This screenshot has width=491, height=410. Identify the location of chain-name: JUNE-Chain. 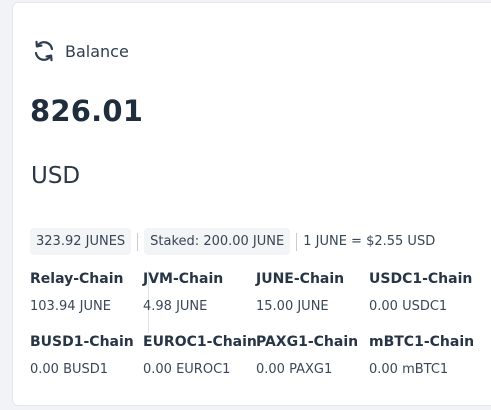
(300, 279).